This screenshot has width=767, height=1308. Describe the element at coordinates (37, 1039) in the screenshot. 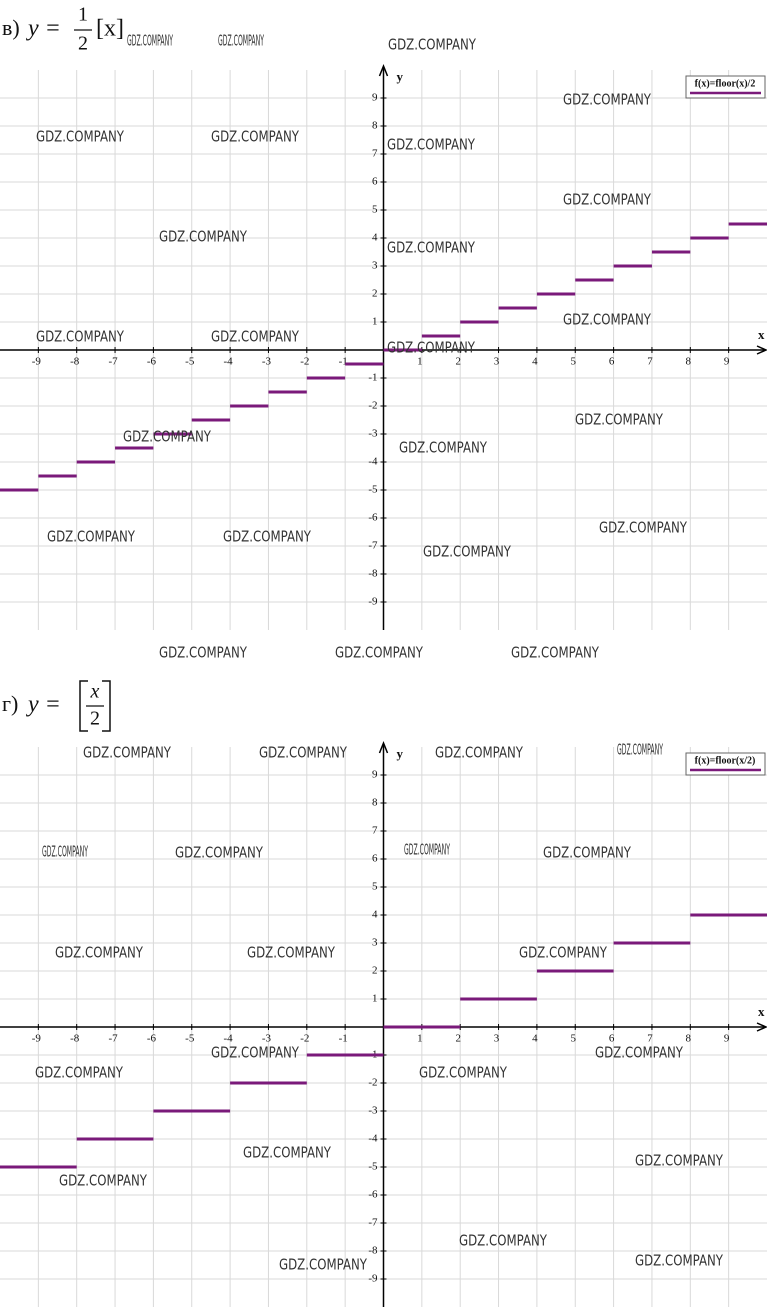

I see `x-tick-label: -9` at that location.